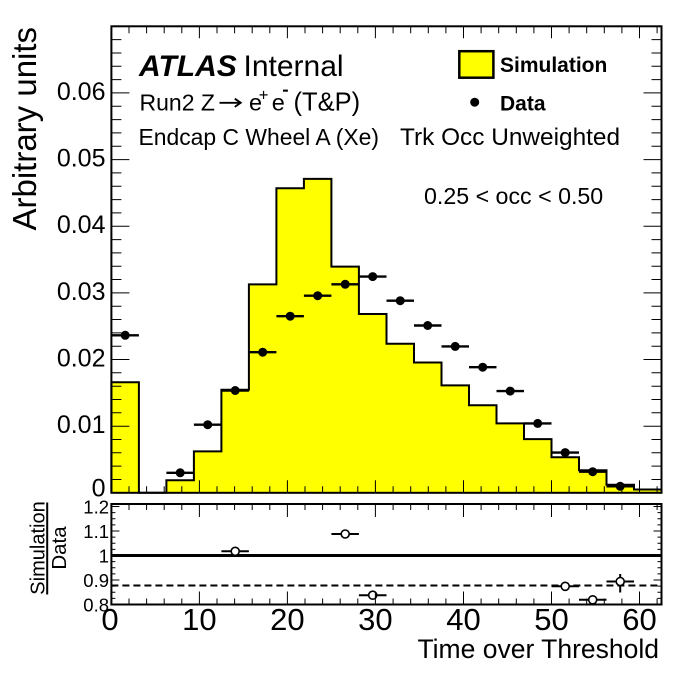  What do you see at coordinates (551, 619) in the screenshot?
I see `svg-text: 50` at bounding box center [551, 619].